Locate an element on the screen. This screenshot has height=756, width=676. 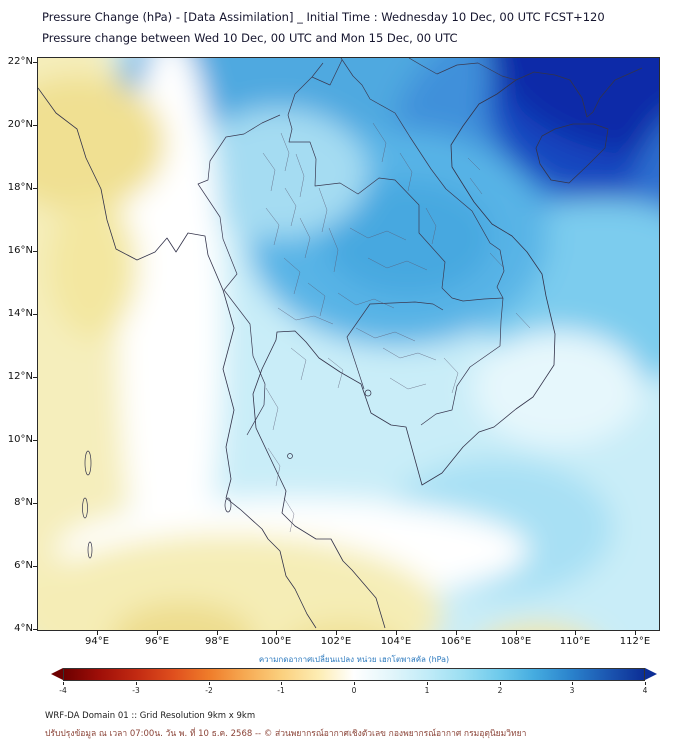
lat-tick-label: 14°N is located at coordinates (20, 313).